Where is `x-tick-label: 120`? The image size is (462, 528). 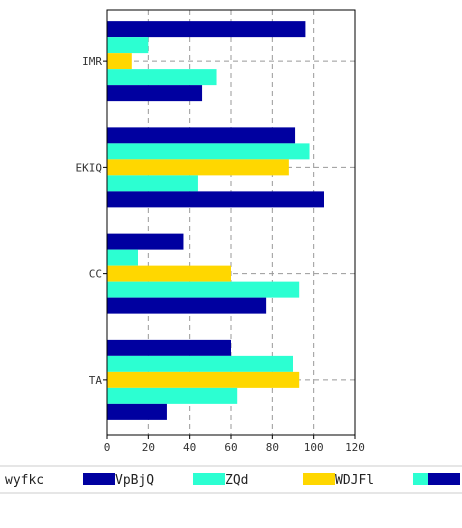
x-tick-label: 120 is located at coordinates (355, 447).